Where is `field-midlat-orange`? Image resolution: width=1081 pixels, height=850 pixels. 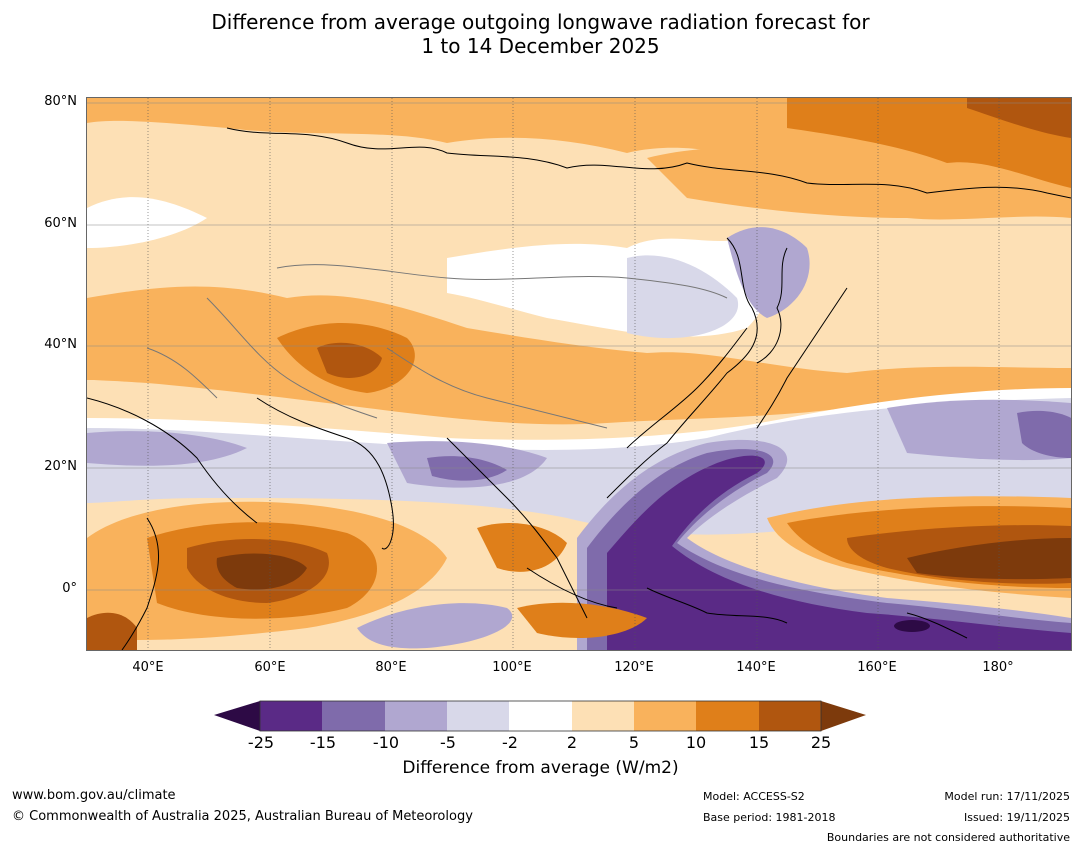
field-midlat-orange is located at coordinates (579, 355).